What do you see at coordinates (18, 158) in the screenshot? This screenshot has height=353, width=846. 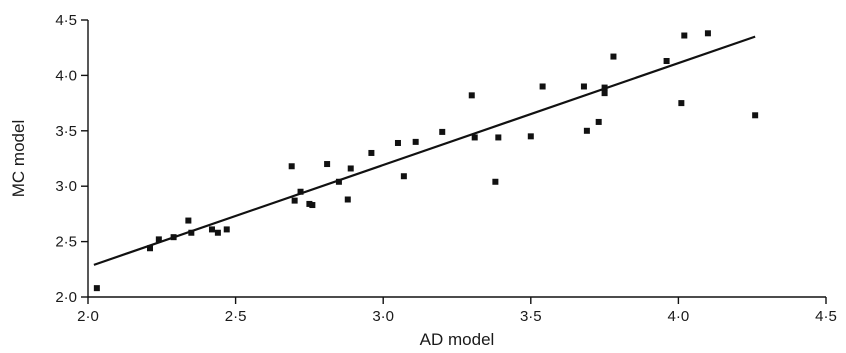 I see `y-axis-title: MC model` at bounding box center [18, 158].